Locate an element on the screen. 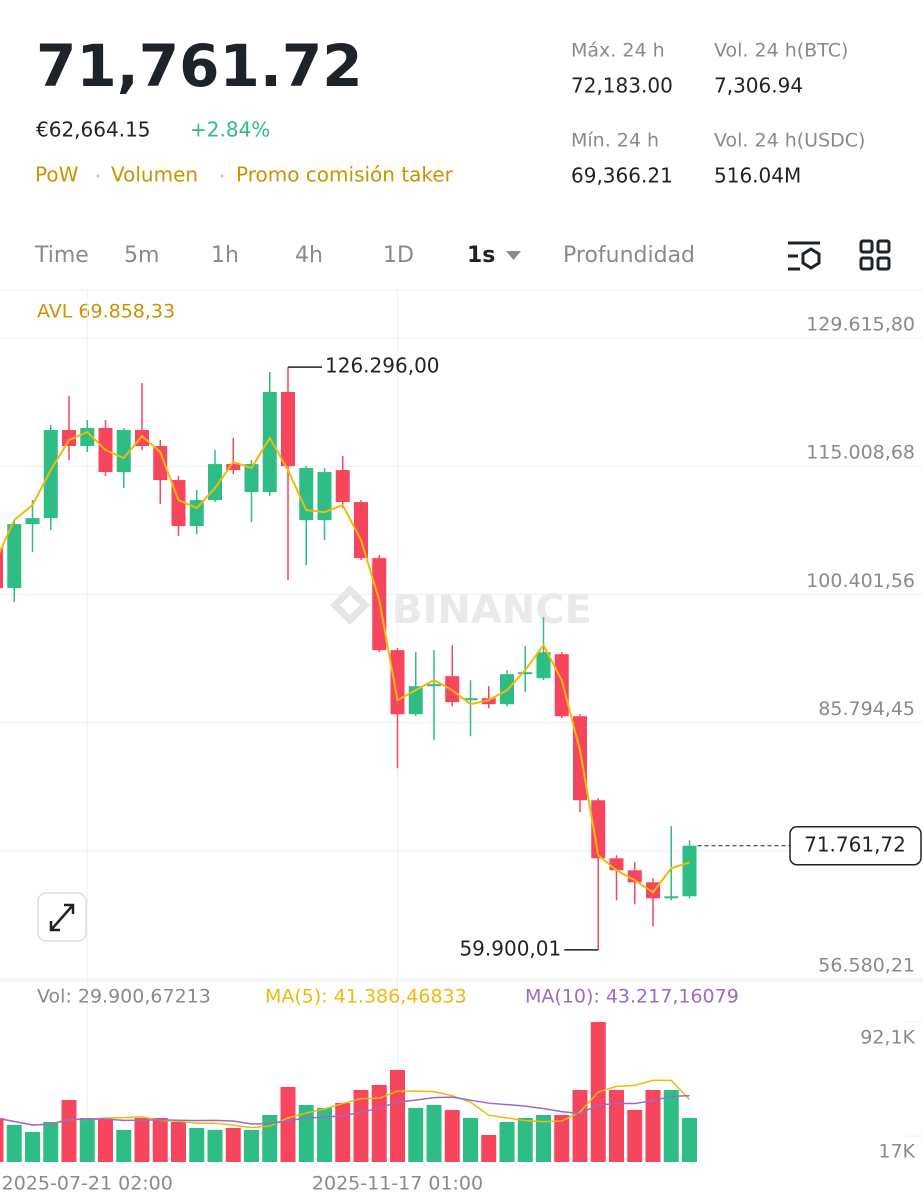 This screenshot has width=923, height=1200. tag: Volumen is located at coordinates (154, 175).